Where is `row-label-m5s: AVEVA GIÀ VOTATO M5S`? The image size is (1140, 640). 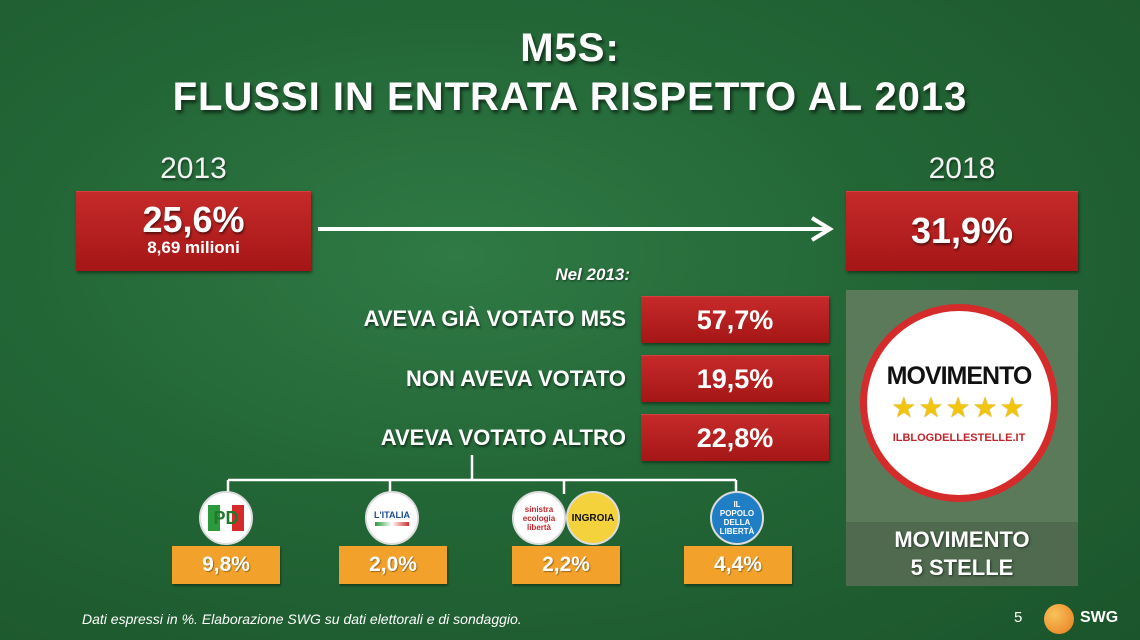
row-label-m5s: AVEVA GIÀ VOTATO M5S is located at coordinates (494, 318).